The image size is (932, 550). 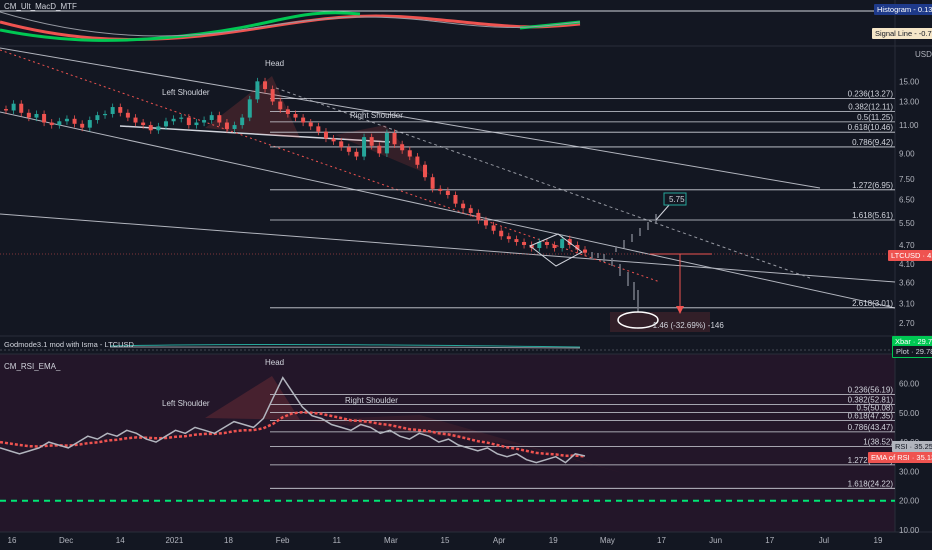 I want to click on price-tick-label: 13.00, so click(x=909, y=102).